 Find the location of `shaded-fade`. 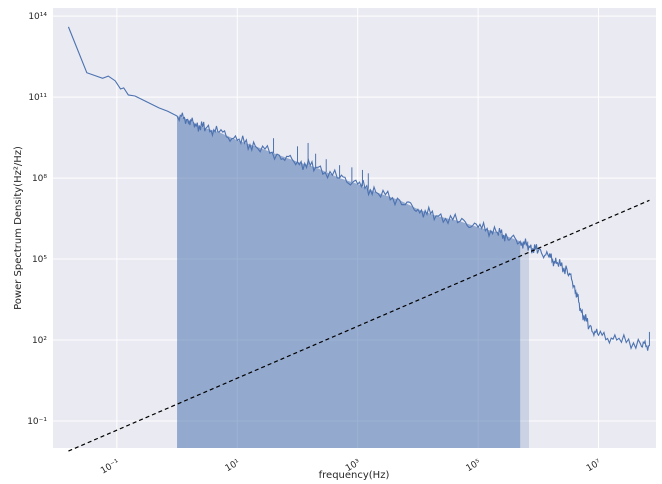

shaded-fade is located at coordinates (525, 344).